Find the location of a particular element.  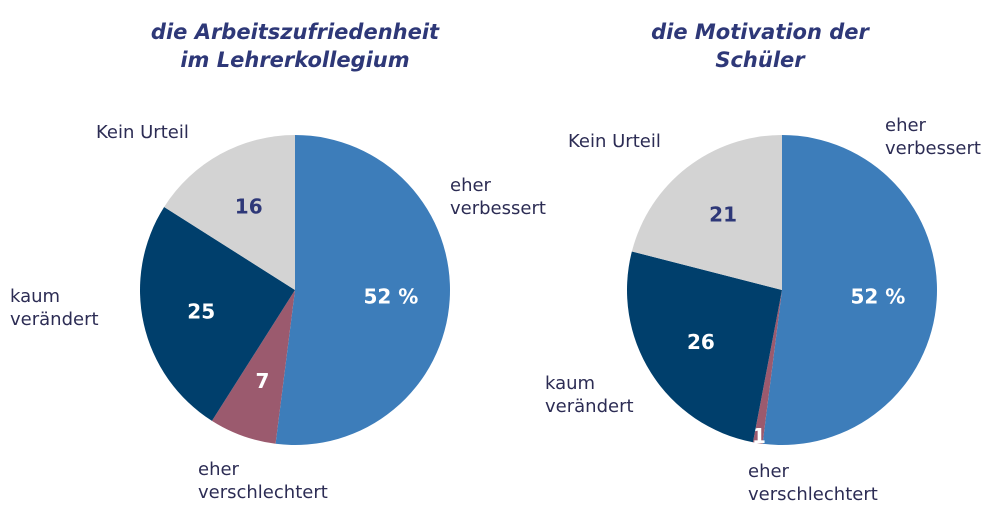

data-label: 1 is located at coordinates (759, 436).